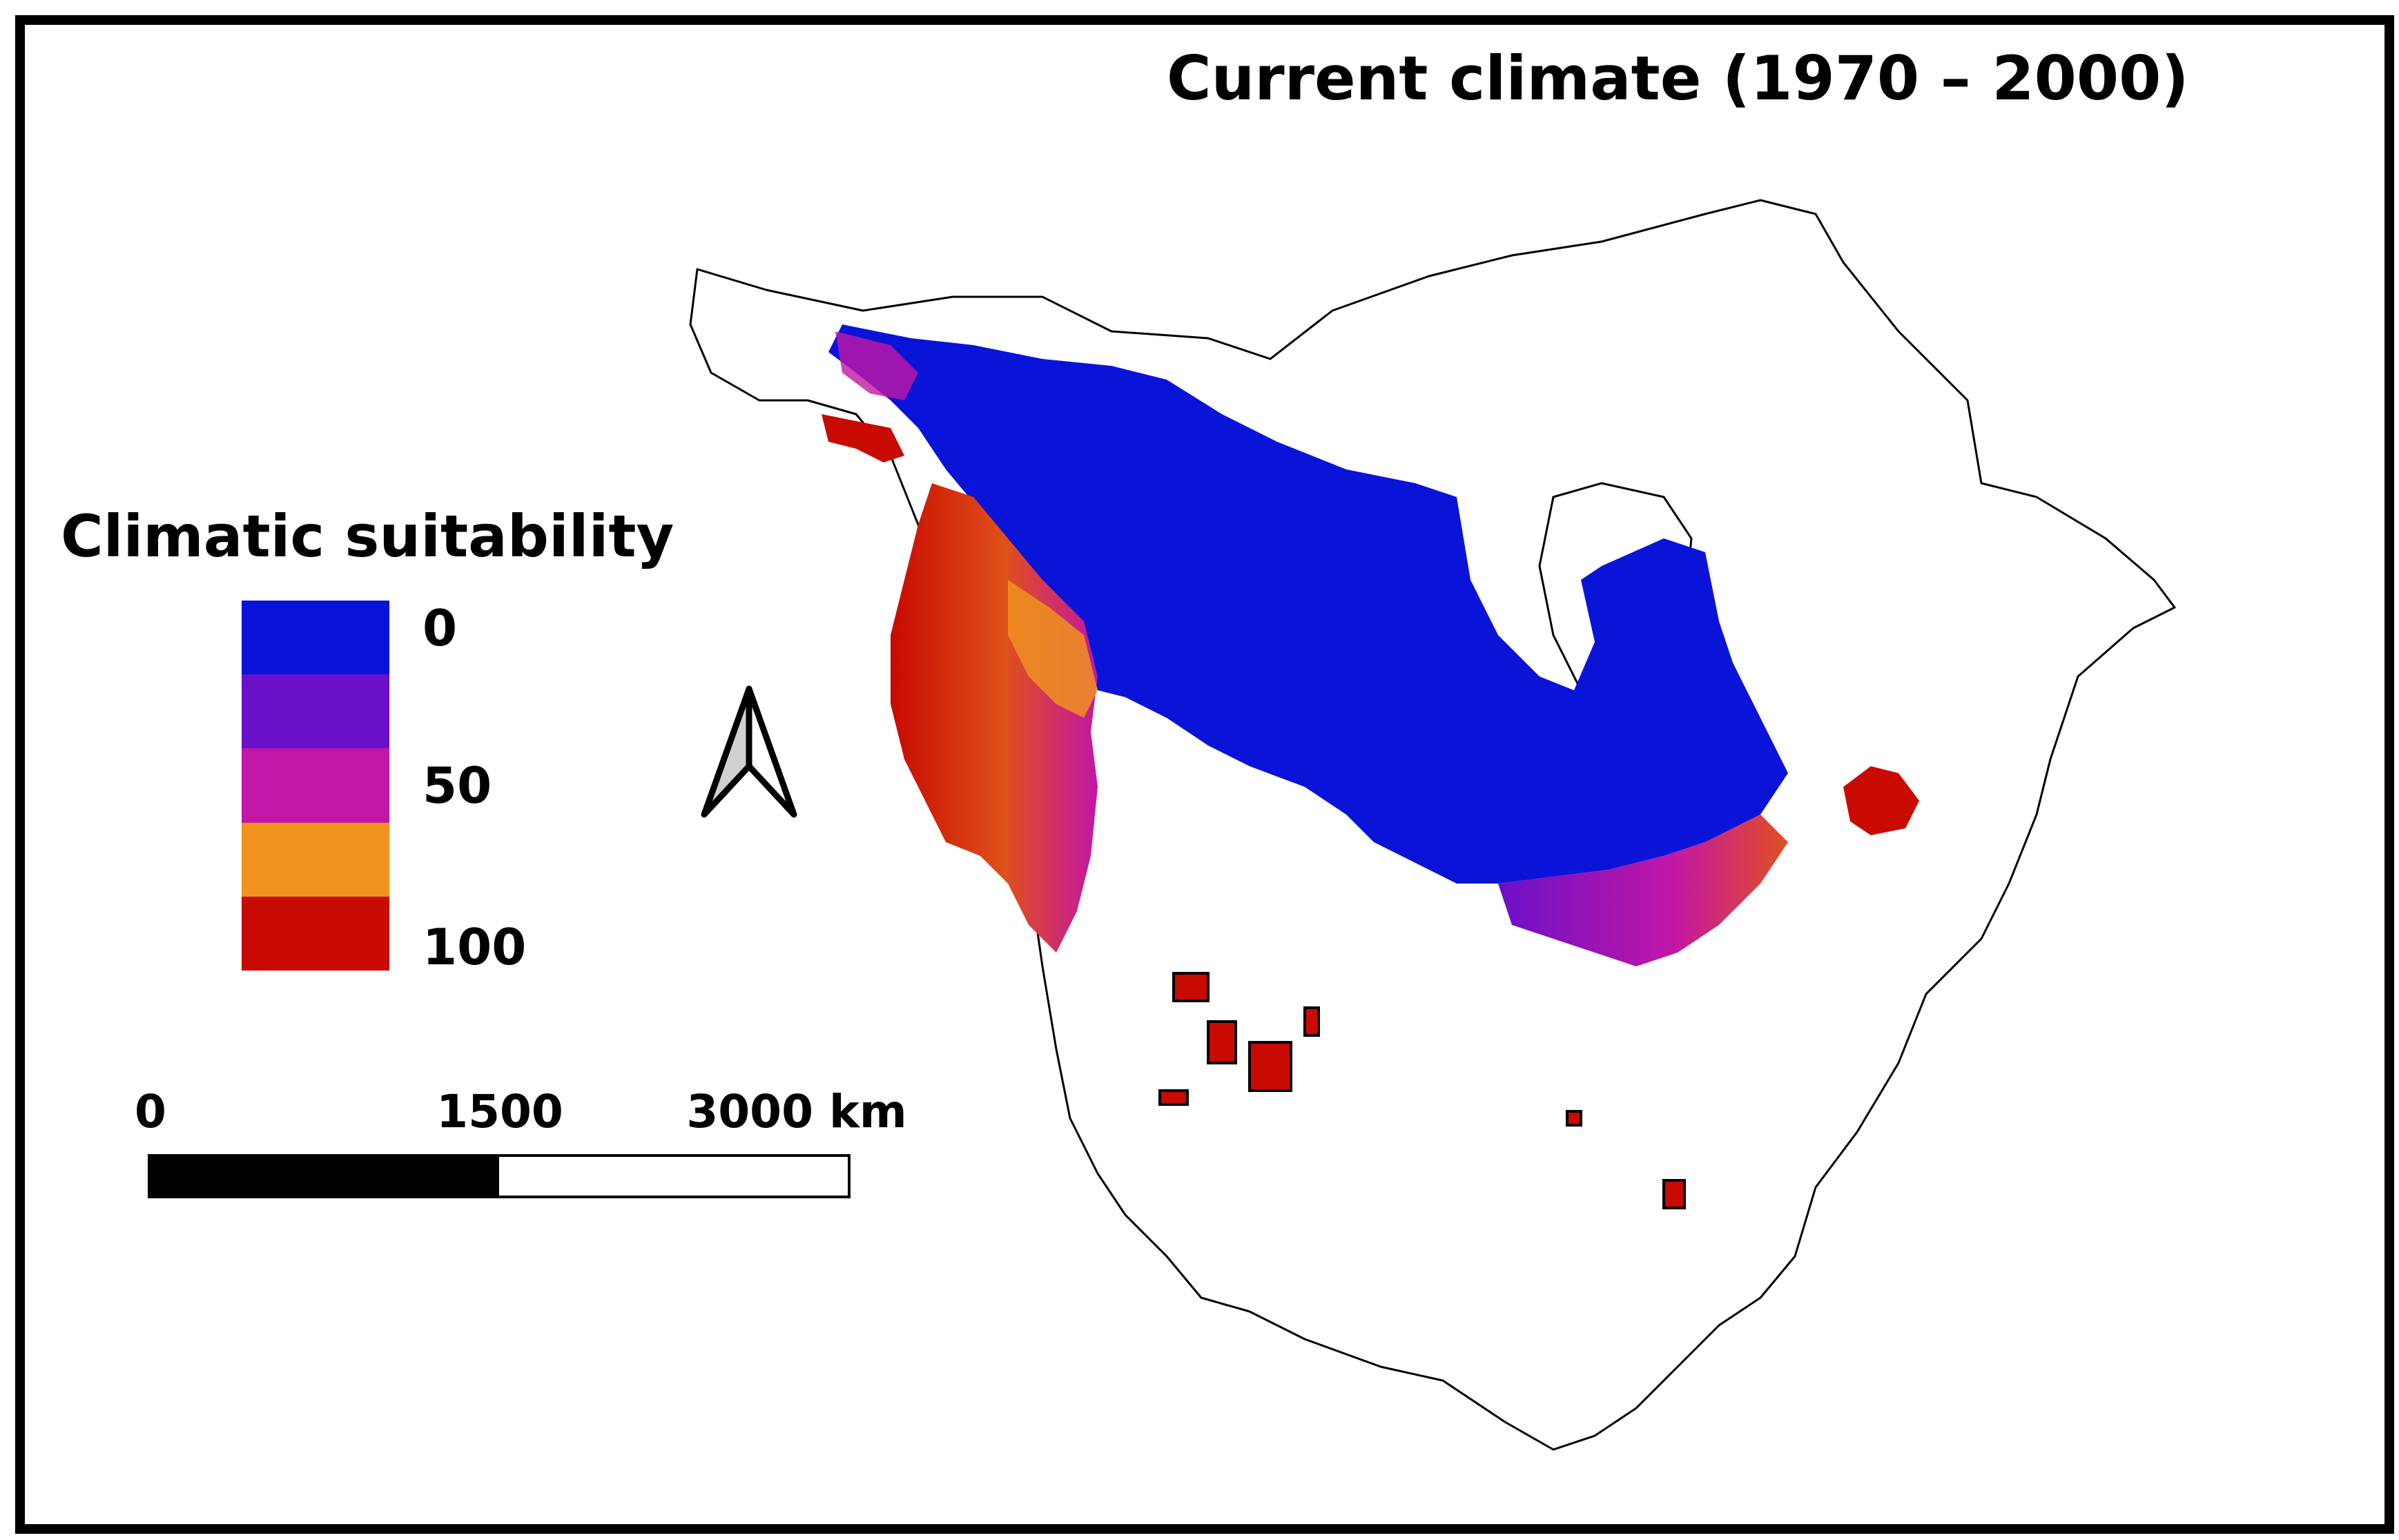  Describe the element at coordinates (521, 1147) in the screenshot. I see `scale-bar: 0 1500 3000 km` at that location.